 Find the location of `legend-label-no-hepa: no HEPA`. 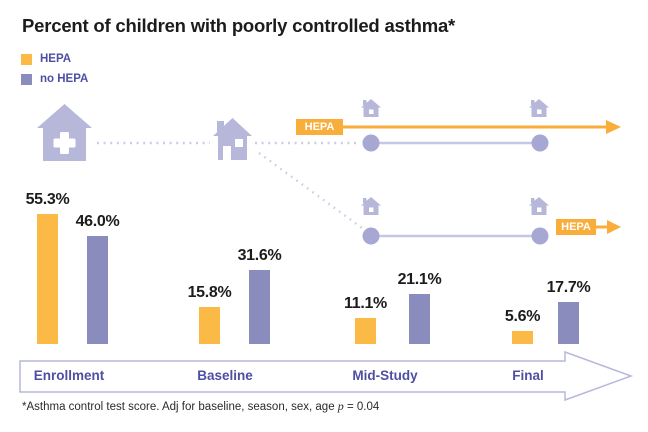

legend-label-no-hepa: no HEPA is located at coordinates (64, 79).